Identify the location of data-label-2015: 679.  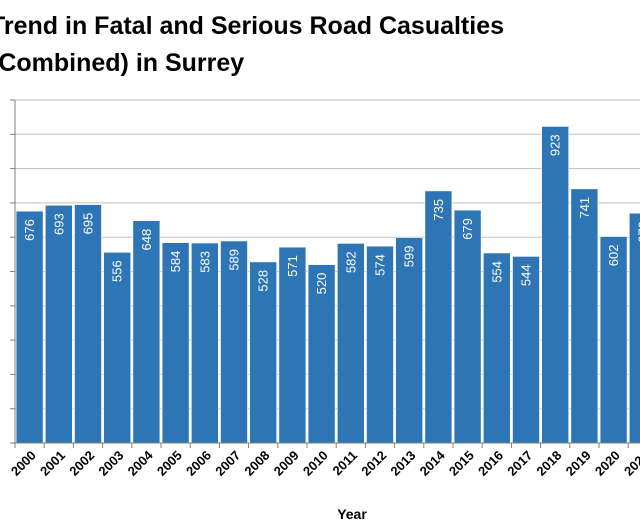
(467, 229).